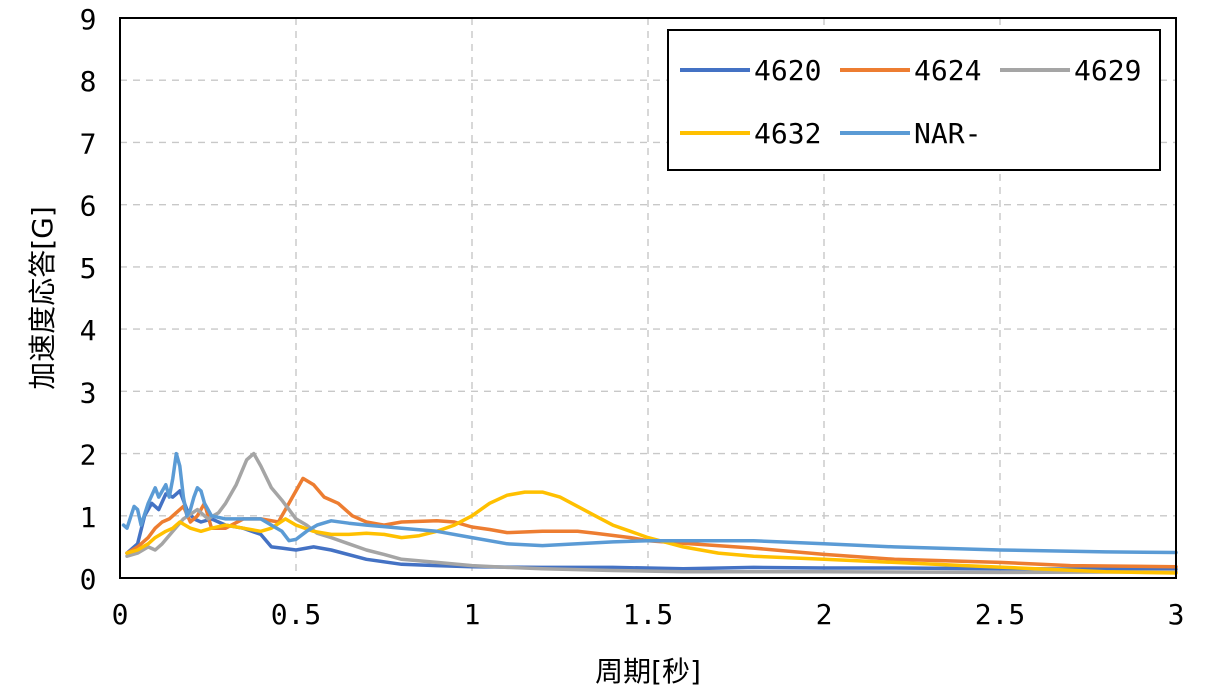 This screenshot has width=1206, height=692. I want to click on legend-label: 4632, so click(787, 133).